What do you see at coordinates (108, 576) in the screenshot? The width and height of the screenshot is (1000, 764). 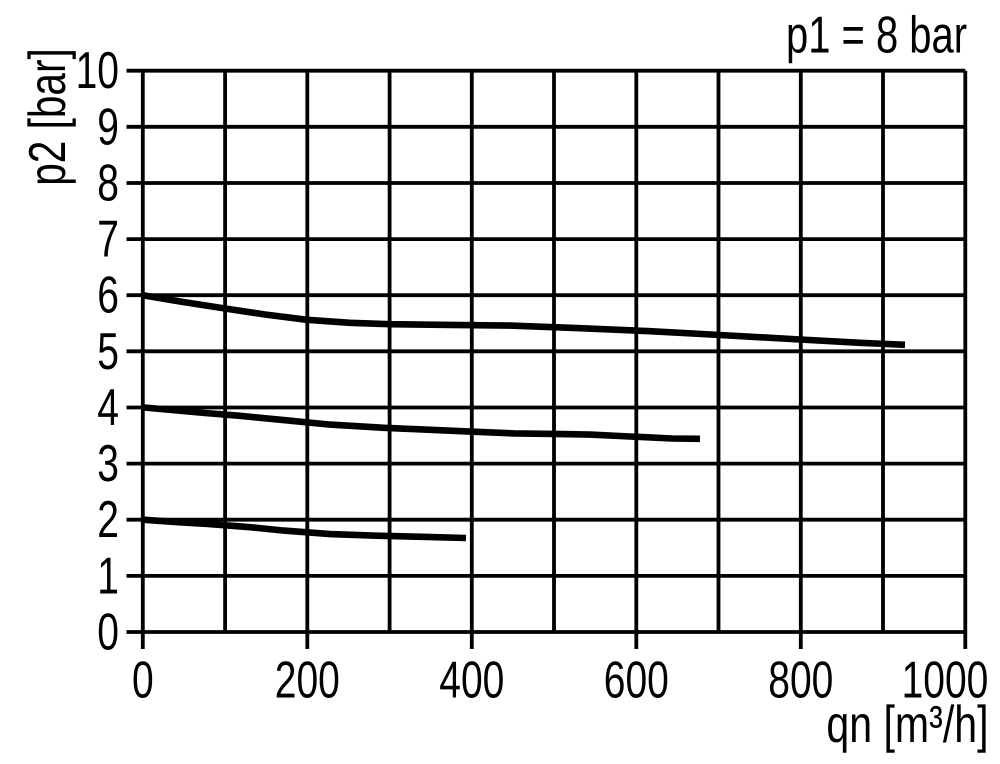 I see `svg-text: 1` at bounding box center [108, 576].